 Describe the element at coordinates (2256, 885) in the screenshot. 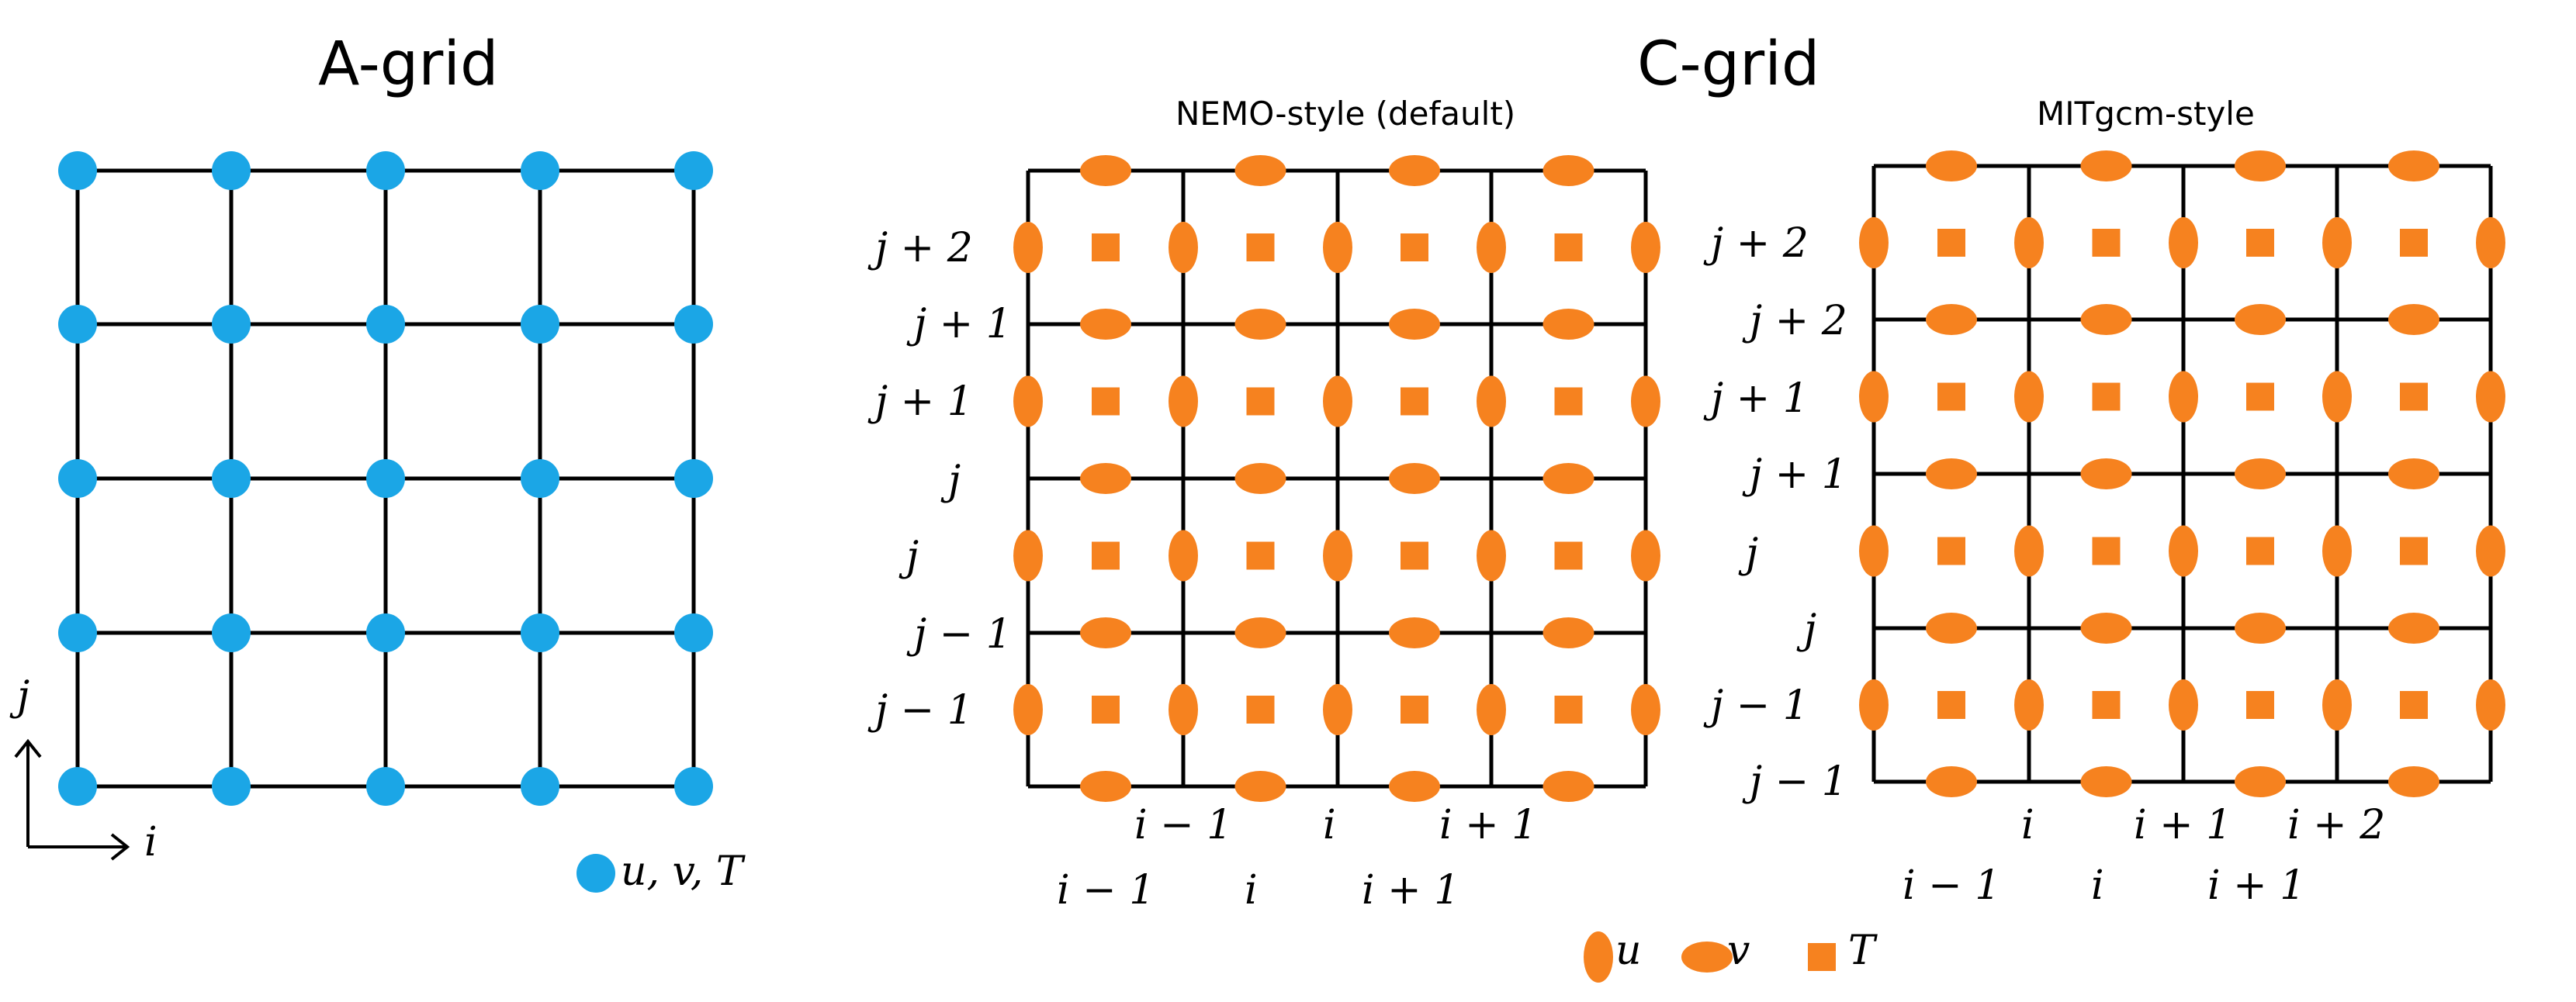

I see `mitgcm-col-label: i + 1` at that location.